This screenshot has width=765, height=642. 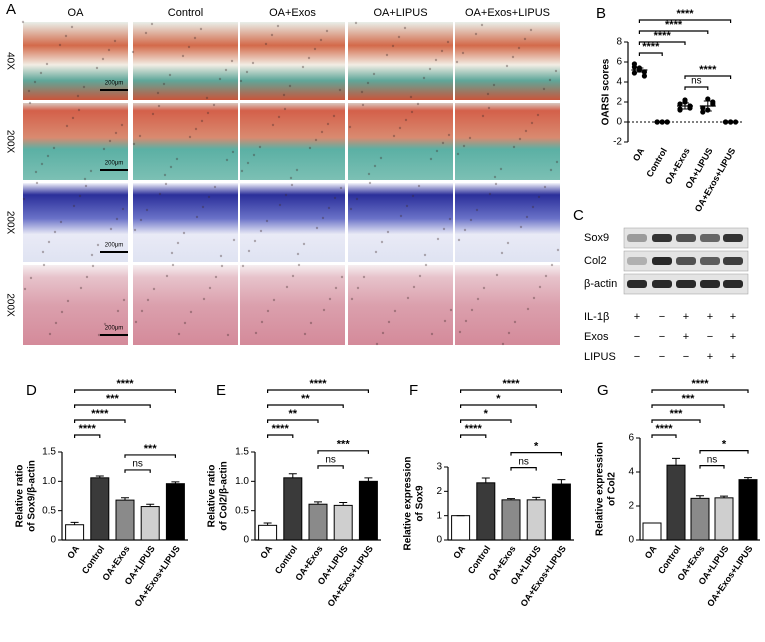 What do you see at coordinates (639, 154) in the screenshot?
I see `x-tick-label: OA` at bounding box center [639, 154].